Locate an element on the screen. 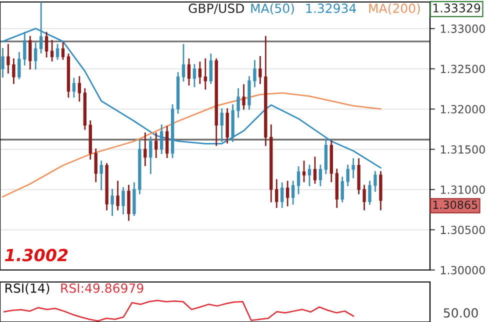 Image resolution: width=491 pixels, height=322 pixels. annotation: 1.3002 is located at coordinates (36, 255).